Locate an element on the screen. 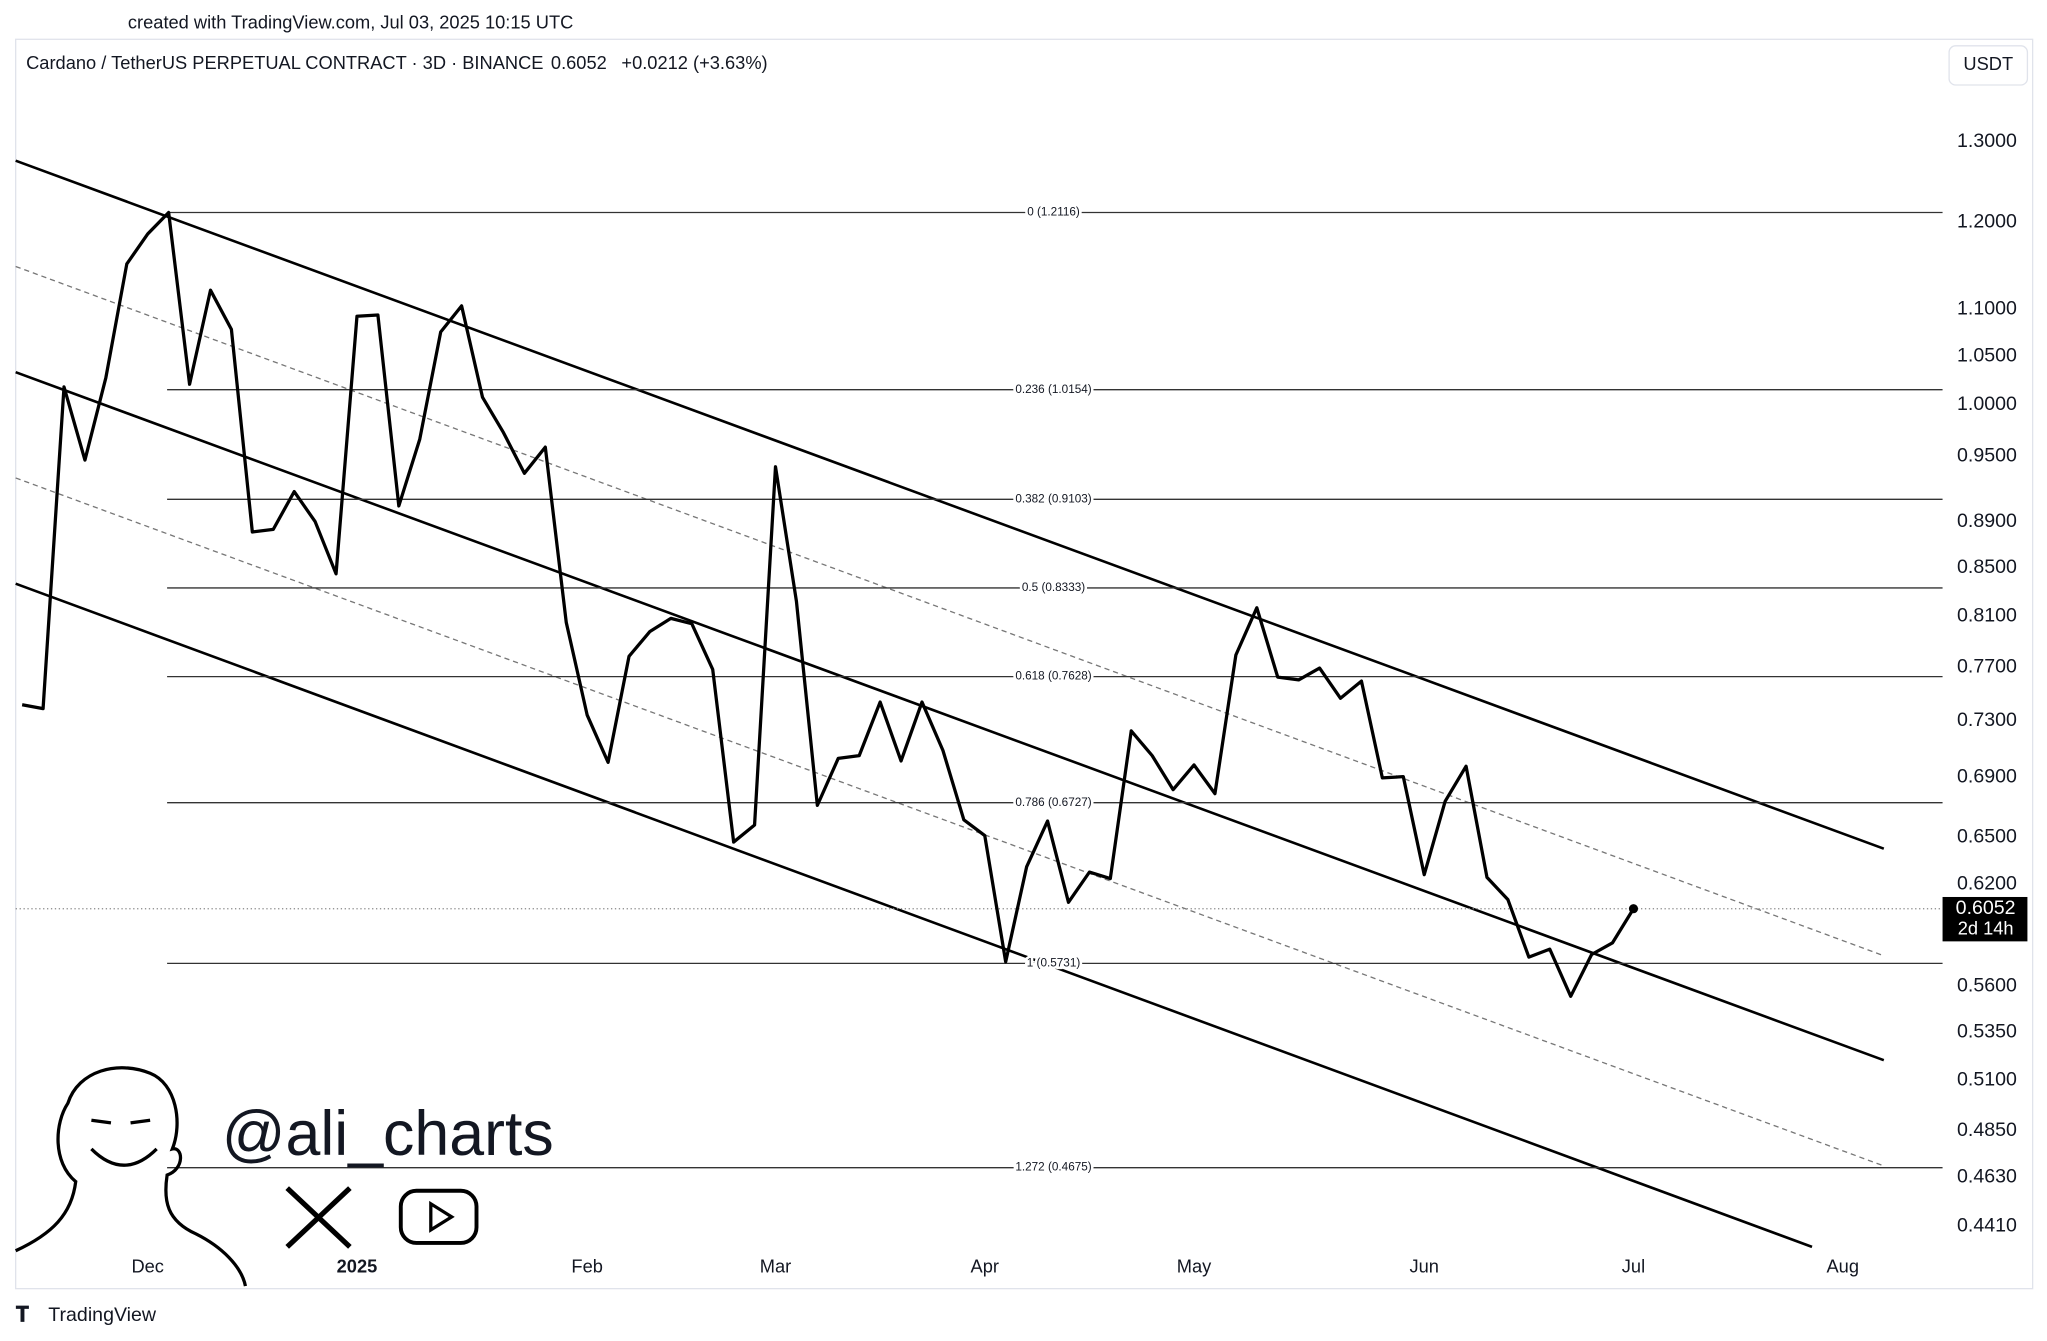  avatar-eyes is located at coordinates (121, 1121).